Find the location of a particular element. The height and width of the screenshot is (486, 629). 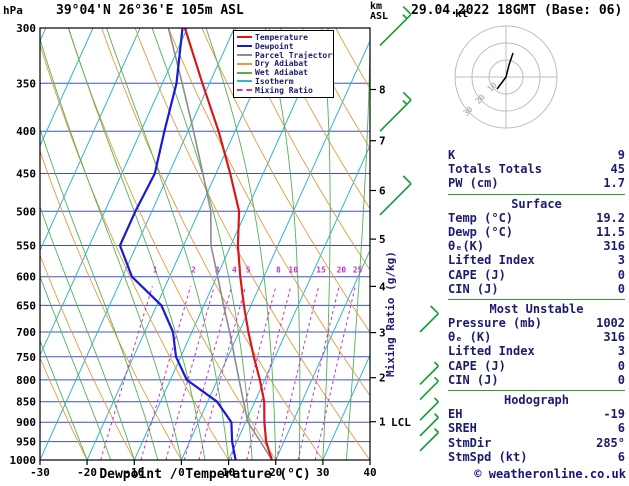

stat-row: Totals Totals 45 is located at coordinates (536, 169).